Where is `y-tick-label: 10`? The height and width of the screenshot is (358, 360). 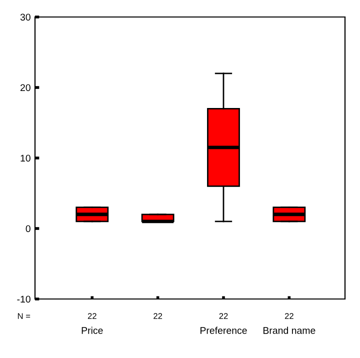 y-tick-label: 10 is located at coordinates (25, 158).